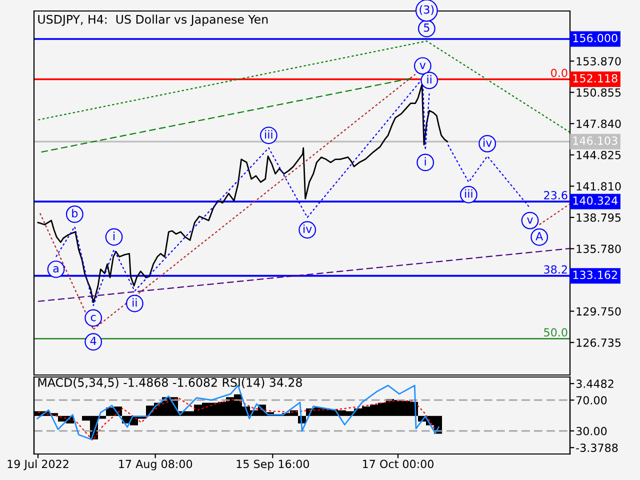 This screenshot has width=640, height=480. Describe the element at coordinates (425, 161) in the screenshot. I see `annotation: i` at that location.